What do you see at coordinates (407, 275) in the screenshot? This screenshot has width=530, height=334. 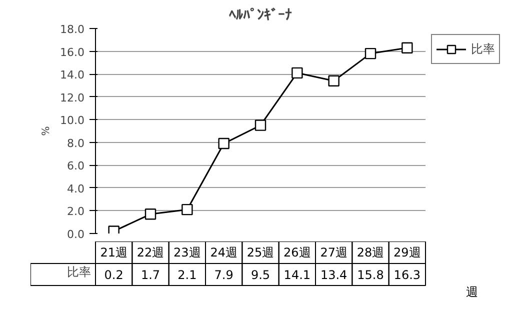 I see `data-label: 16.3` at bounding box center [407, 275].